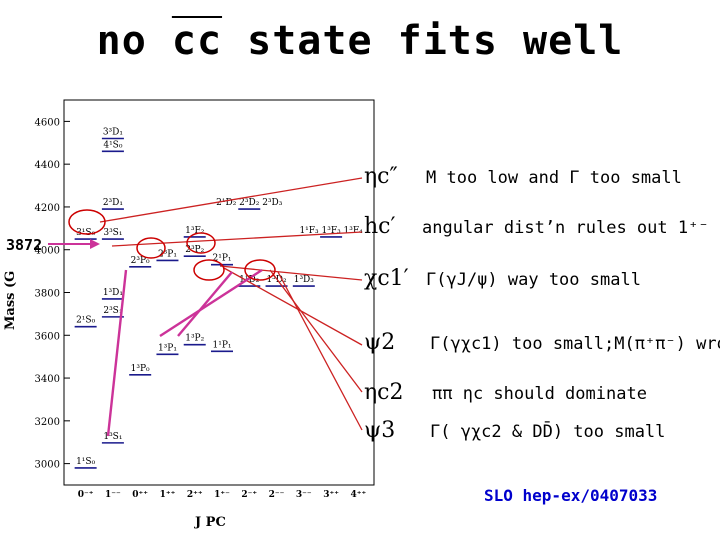  Describe the element at coordinates (194, 339) in the screenshot. I see `level-label: 1³P₂` at that location.